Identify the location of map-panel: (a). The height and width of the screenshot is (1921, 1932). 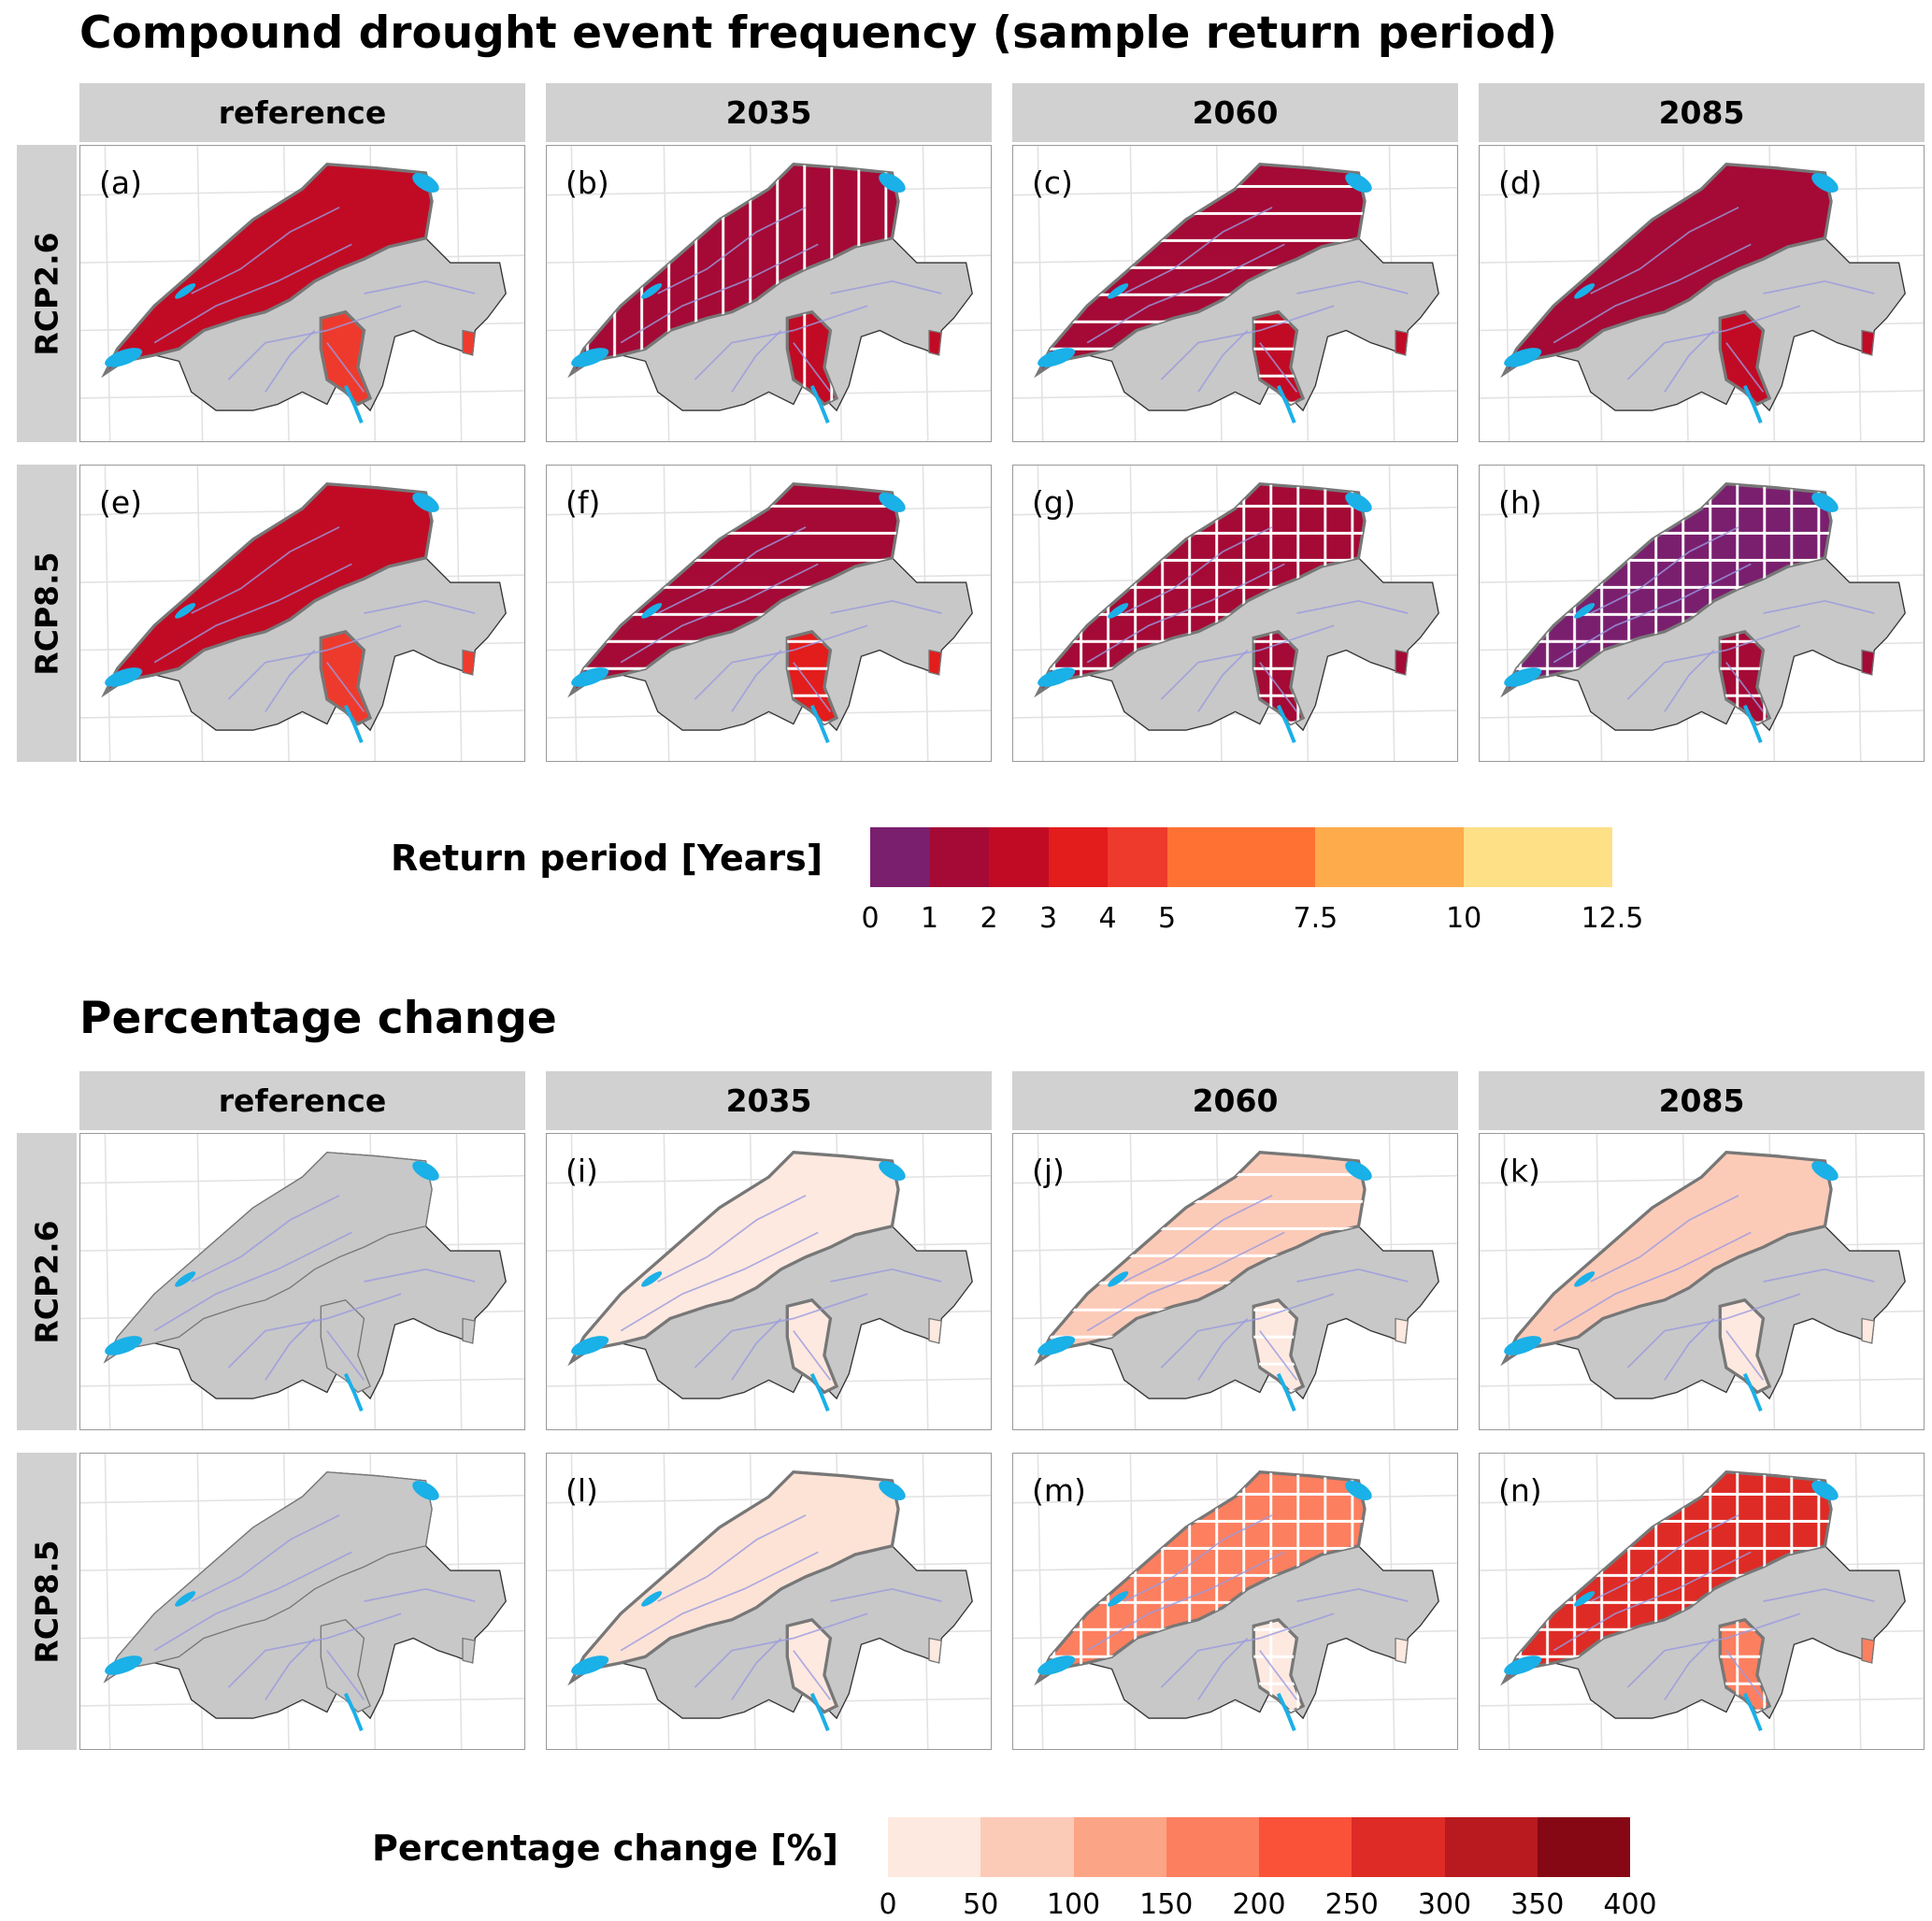
(302, 293).